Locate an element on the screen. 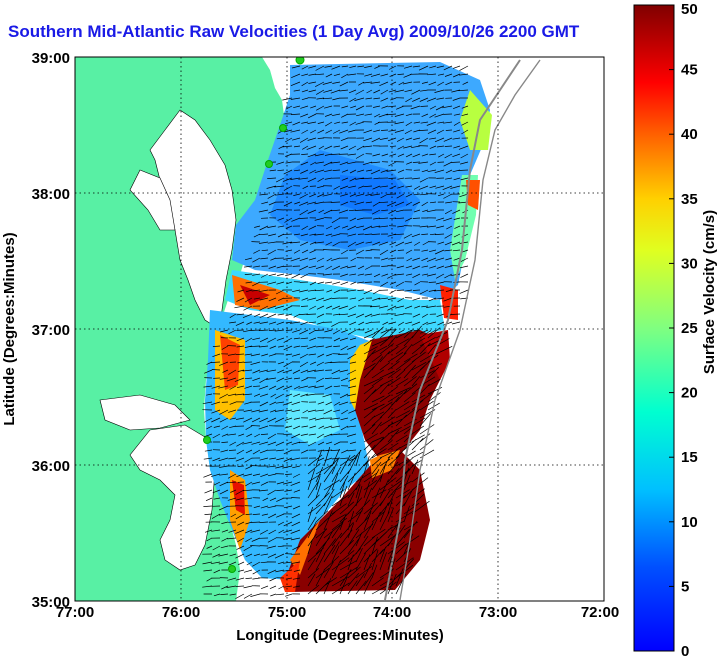 This screenshot has width=724, height=659. x-tick-label: 76:00 is located at coordinates (181, 612).